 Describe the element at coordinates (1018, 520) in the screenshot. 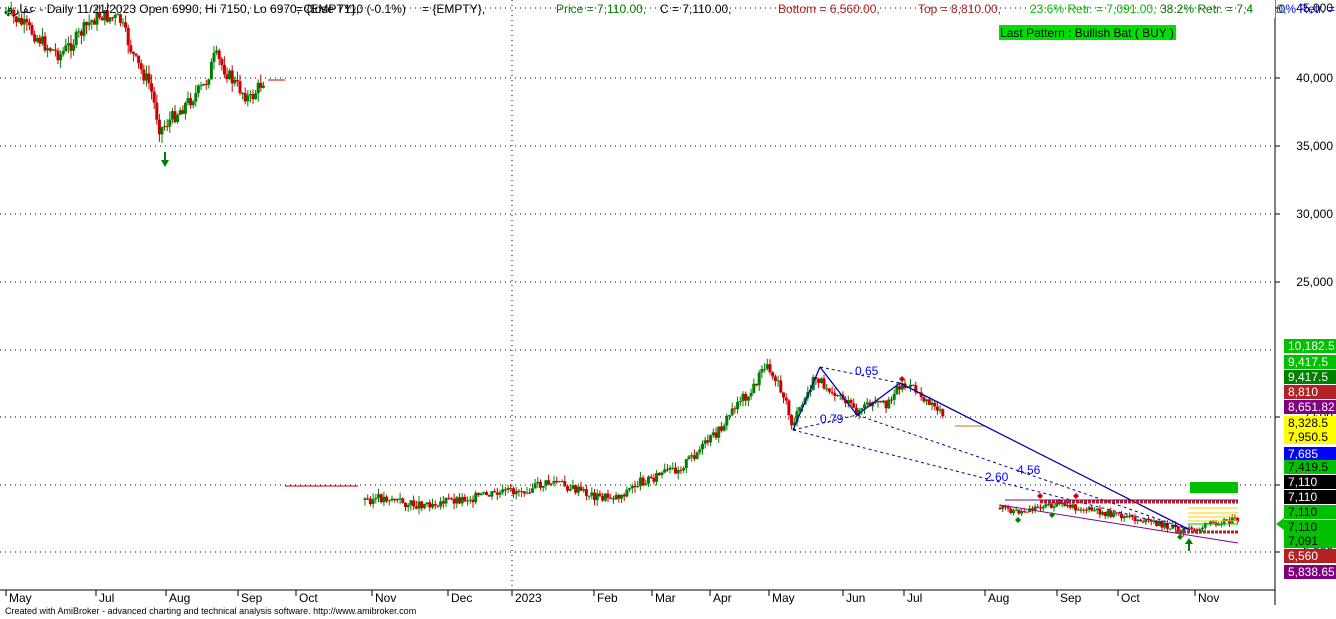

I see `trough-marker` at that location.